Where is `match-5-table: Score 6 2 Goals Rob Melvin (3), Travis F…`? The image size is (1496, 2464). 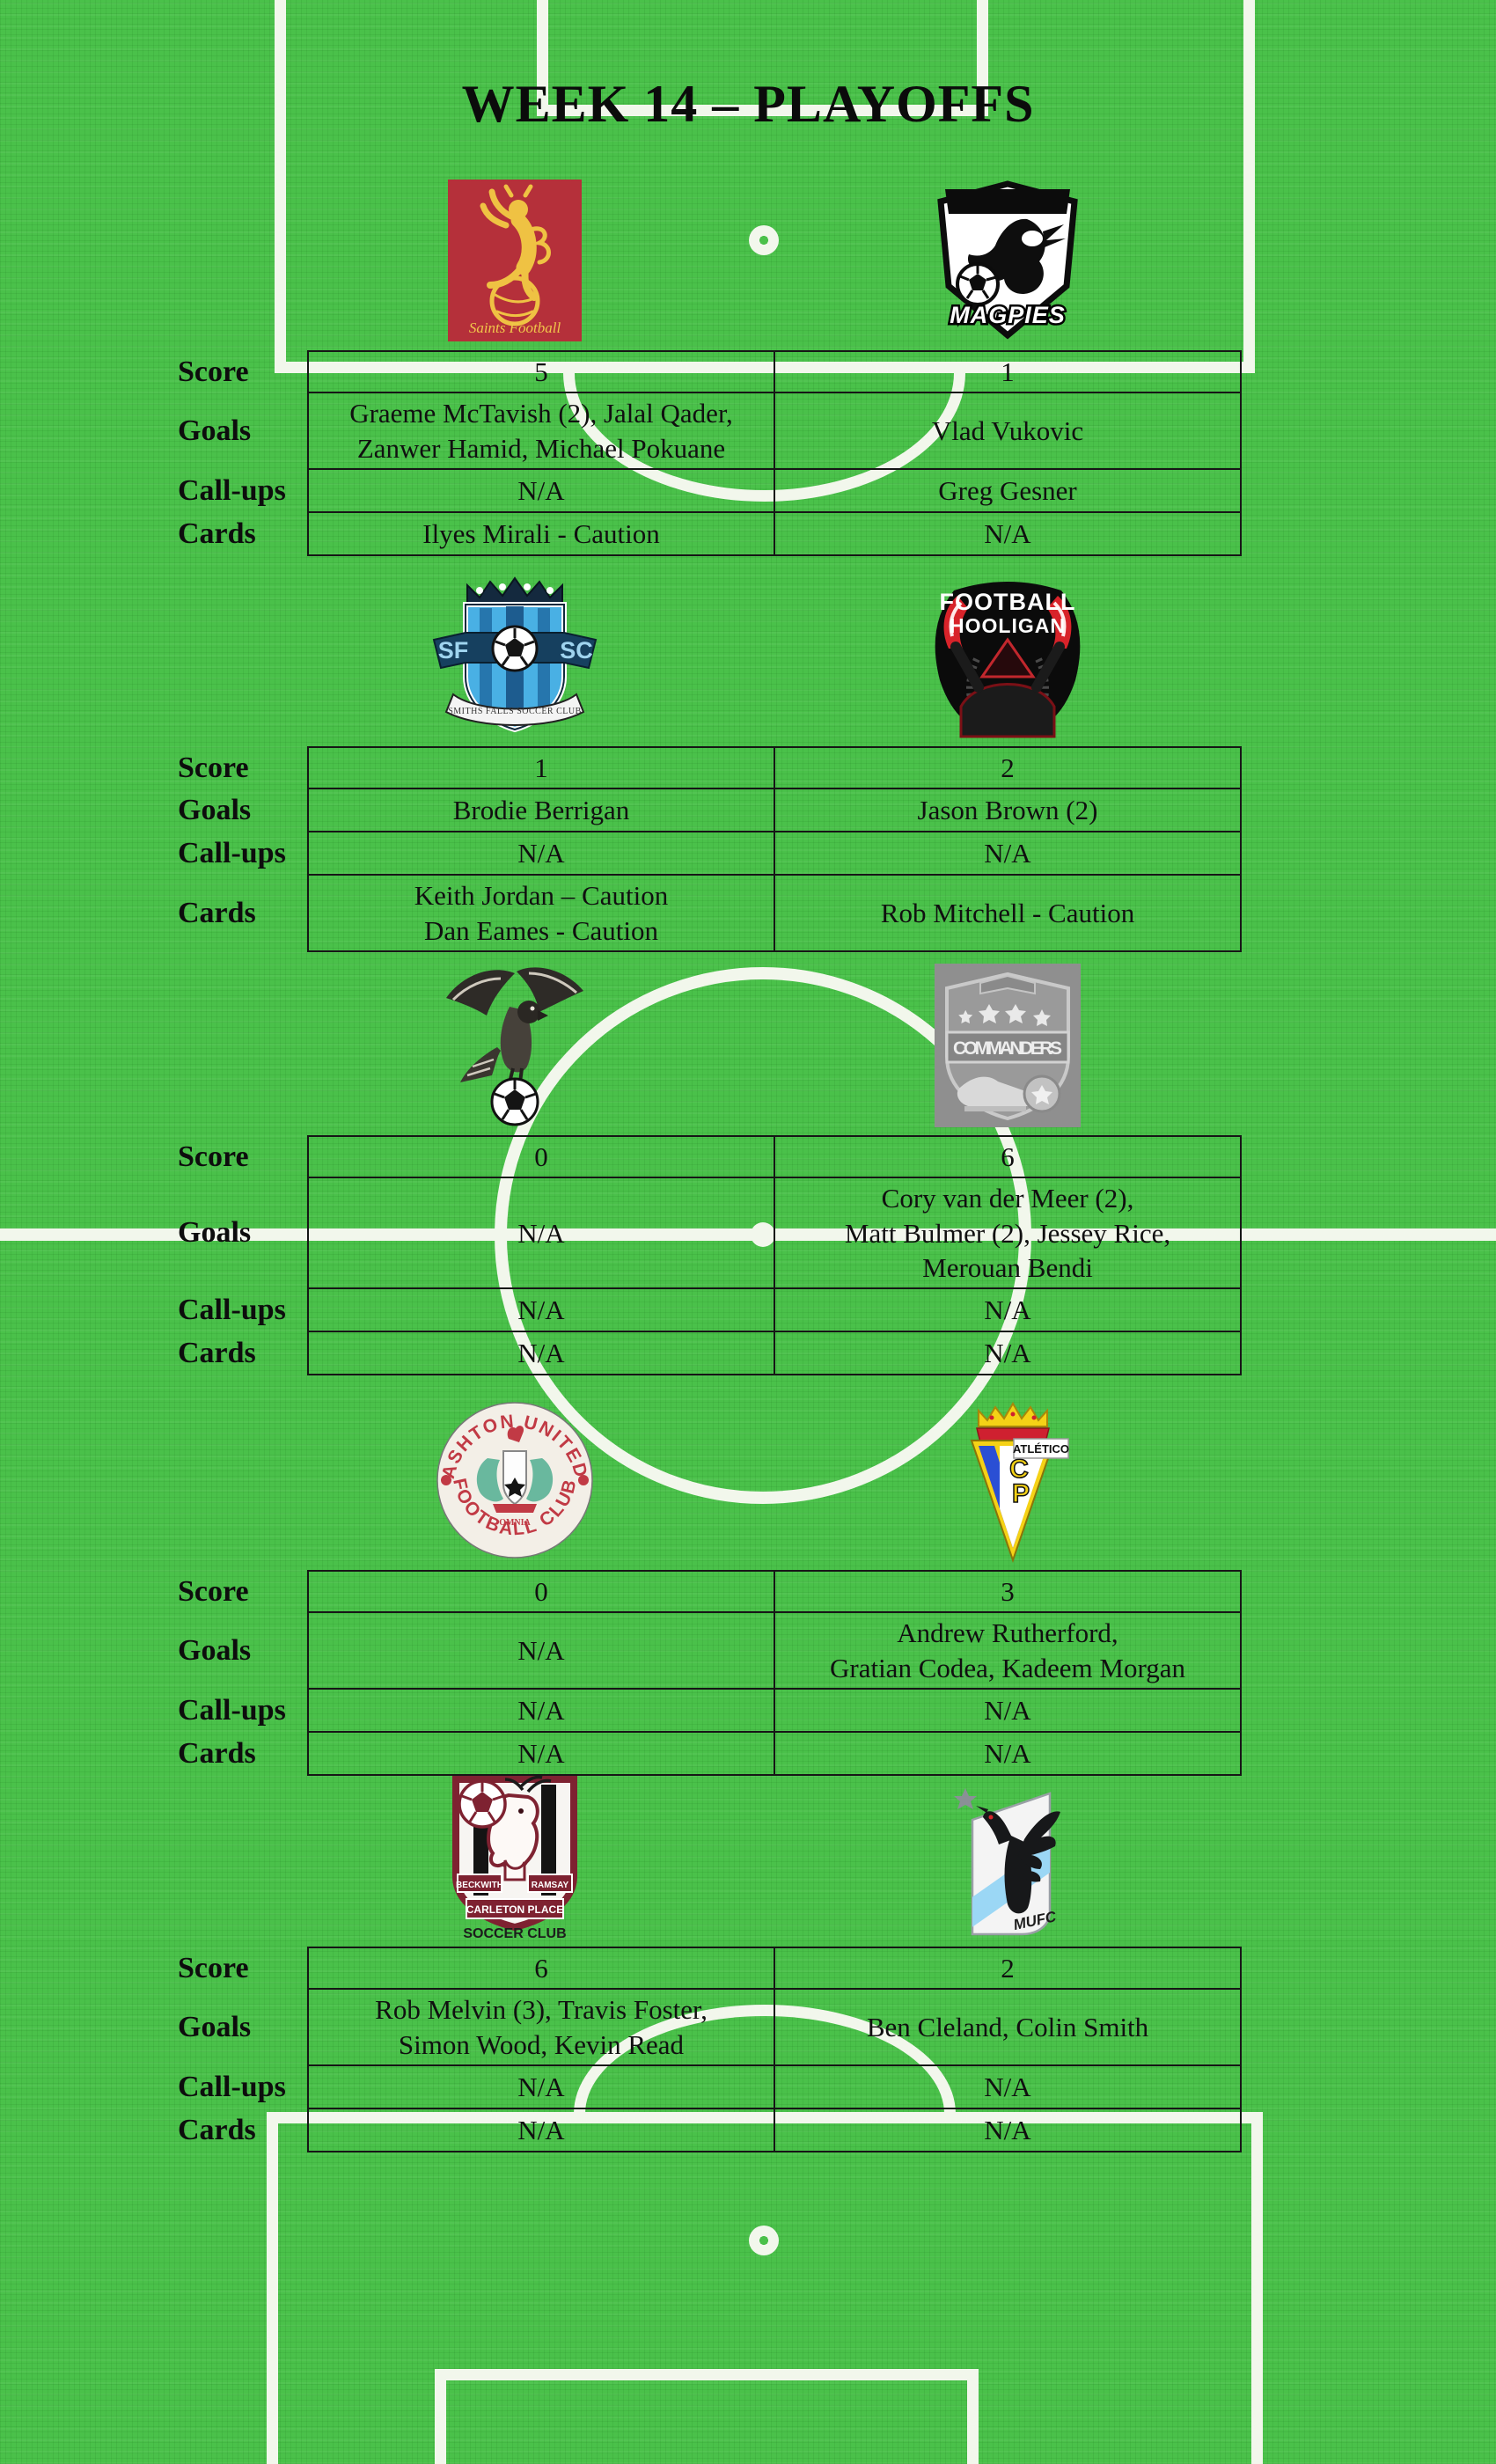 match-5-table: Score 6 2 Goals Rob Melvin (3), Travis F… is located at coordinates (709, 2050).